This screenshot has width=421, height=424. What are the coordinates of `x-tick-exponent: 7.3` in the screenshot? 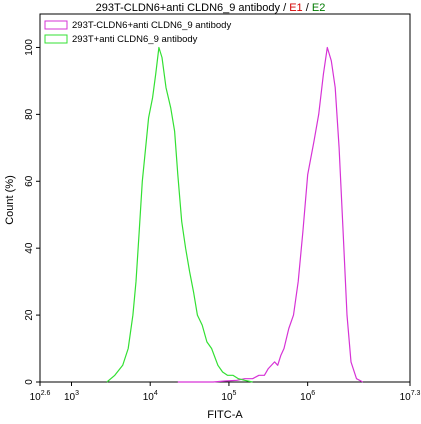 It's located at (416, 393).